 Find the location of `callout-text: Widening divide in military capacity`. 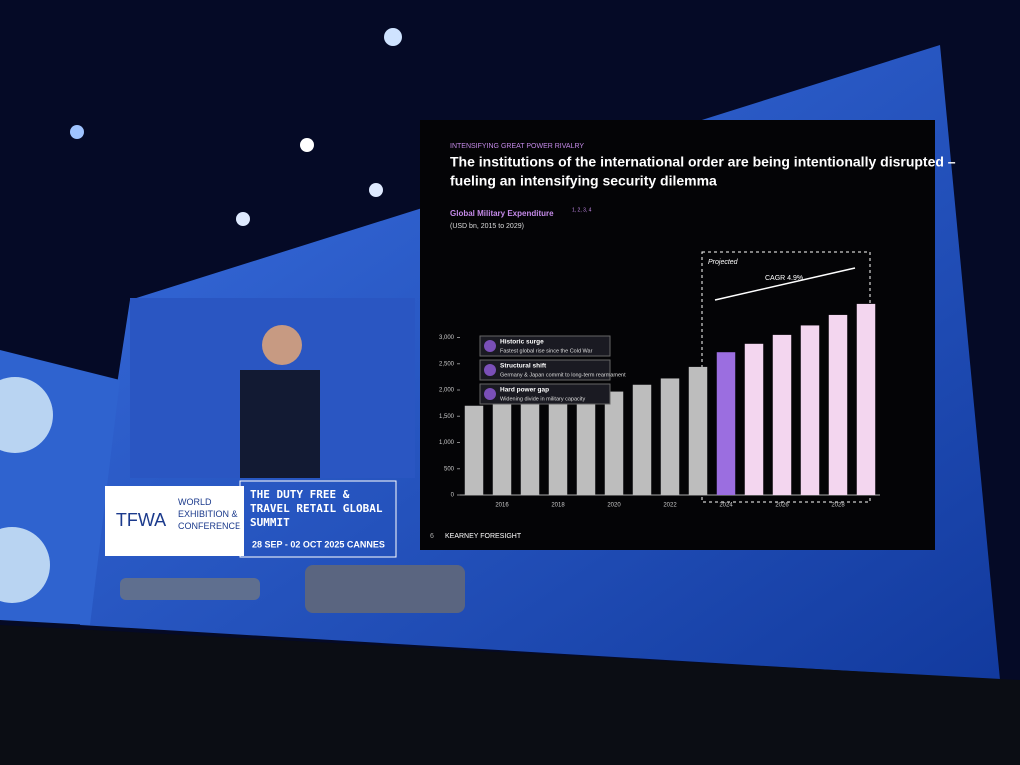

callout-text: Widening divide in military capacity is located at coordinates (543, 399).